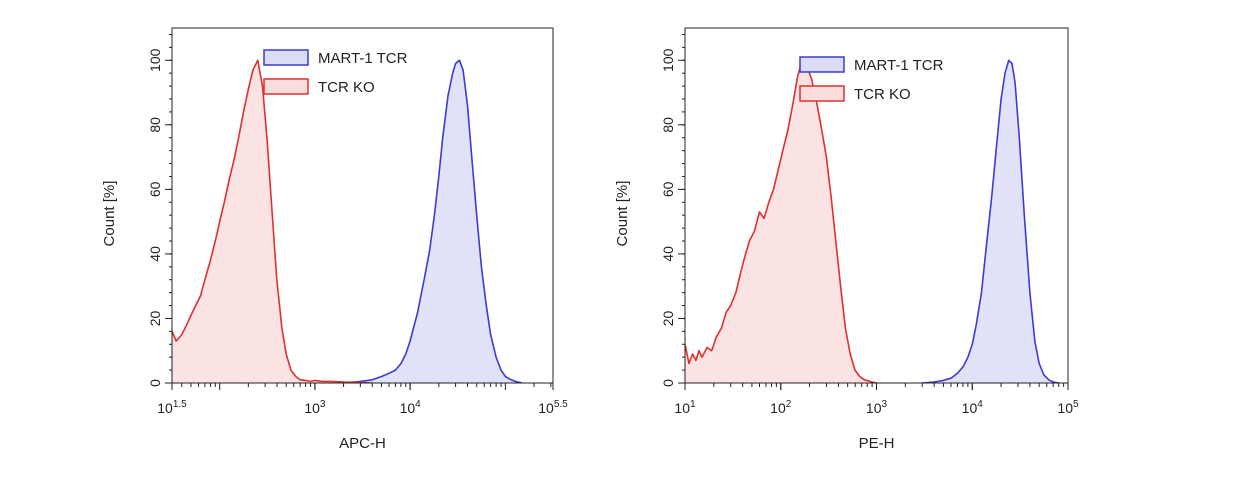  I want to click on x-tick-label: 101.5, so click(172, 407).